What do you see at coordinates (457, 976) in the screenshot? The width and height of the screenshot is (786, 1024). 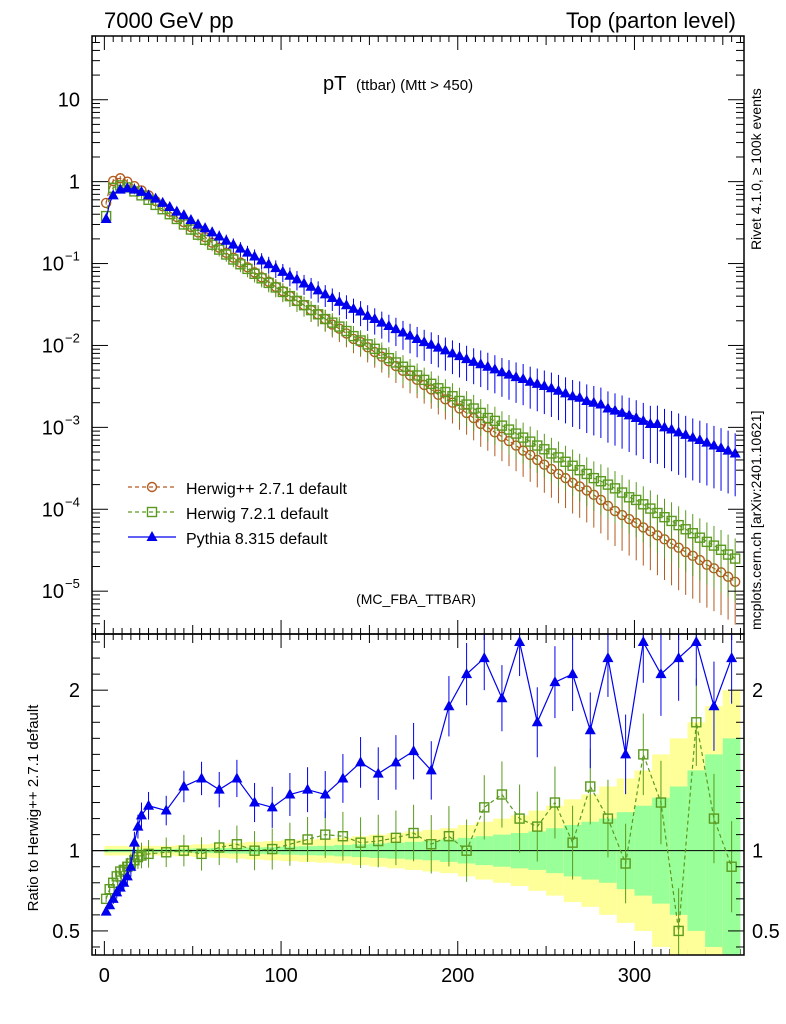 I see `x-tick-label: 200` at bounding box center [457, 976].